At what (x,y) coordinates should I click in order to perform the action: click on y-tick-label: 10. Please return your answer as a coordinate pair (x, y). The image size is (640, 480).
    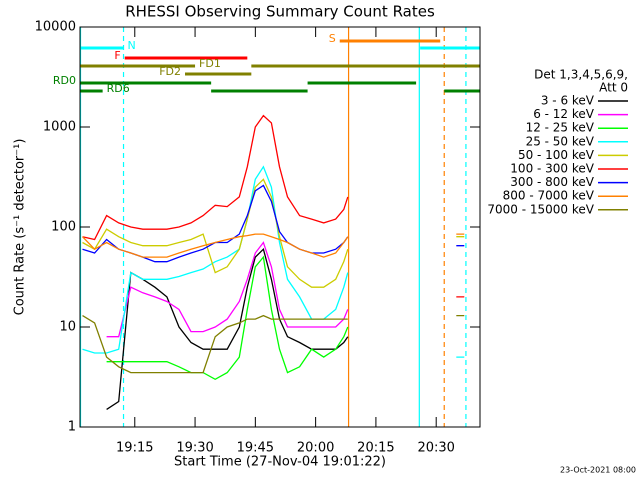
    Looking at the image, I should click on (67, 327).